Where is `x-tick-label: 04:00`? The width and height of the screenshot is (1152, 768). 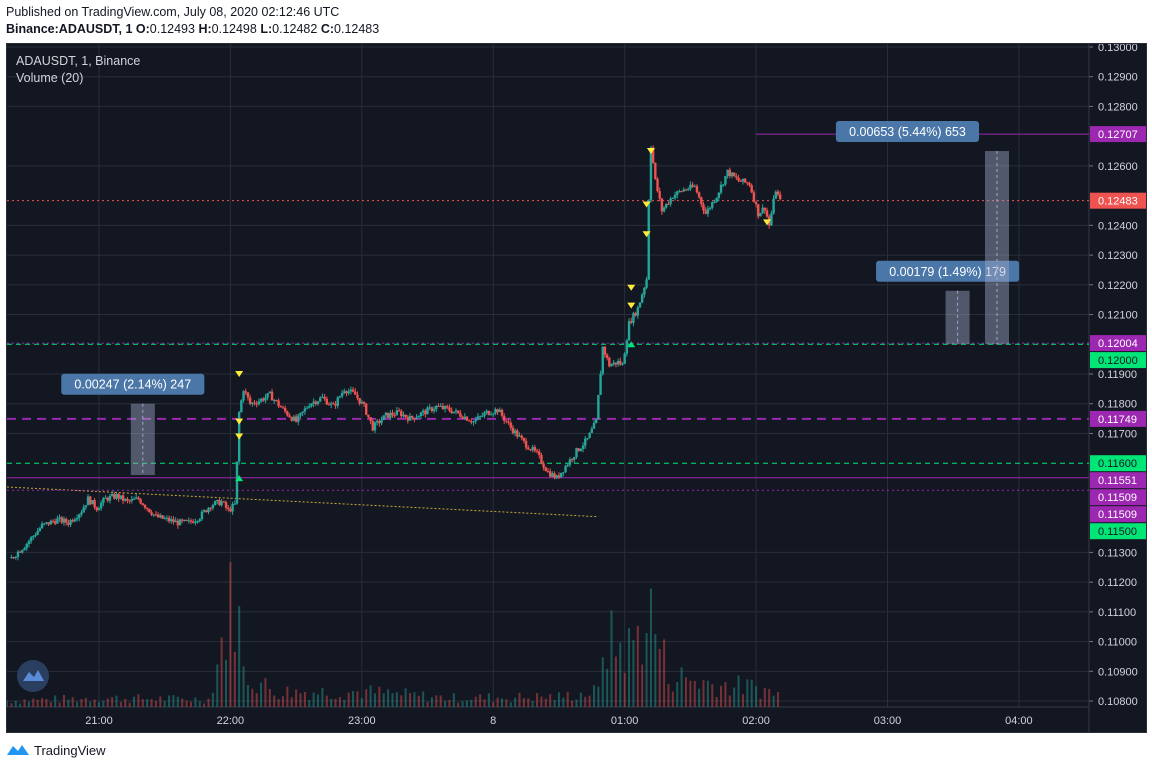
x-tick-label: 04:00 is located at coordinates (1019, 721).